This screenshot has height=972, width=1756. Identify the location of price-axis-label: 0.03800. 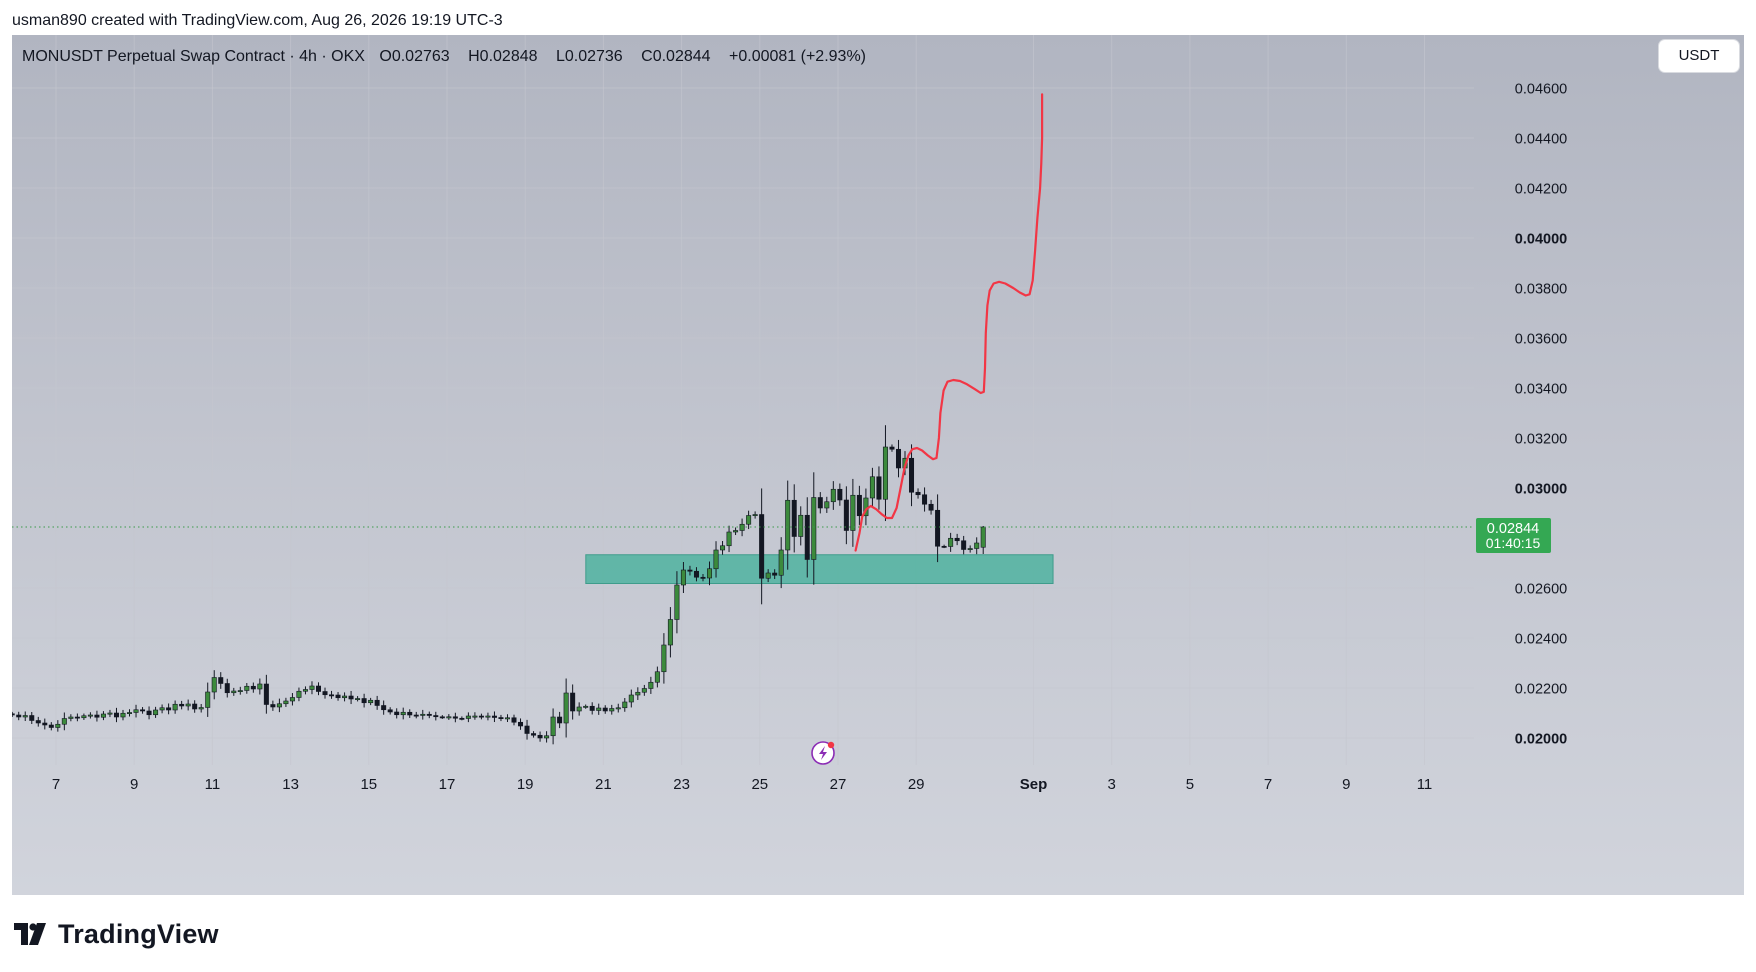
(1541, 290).